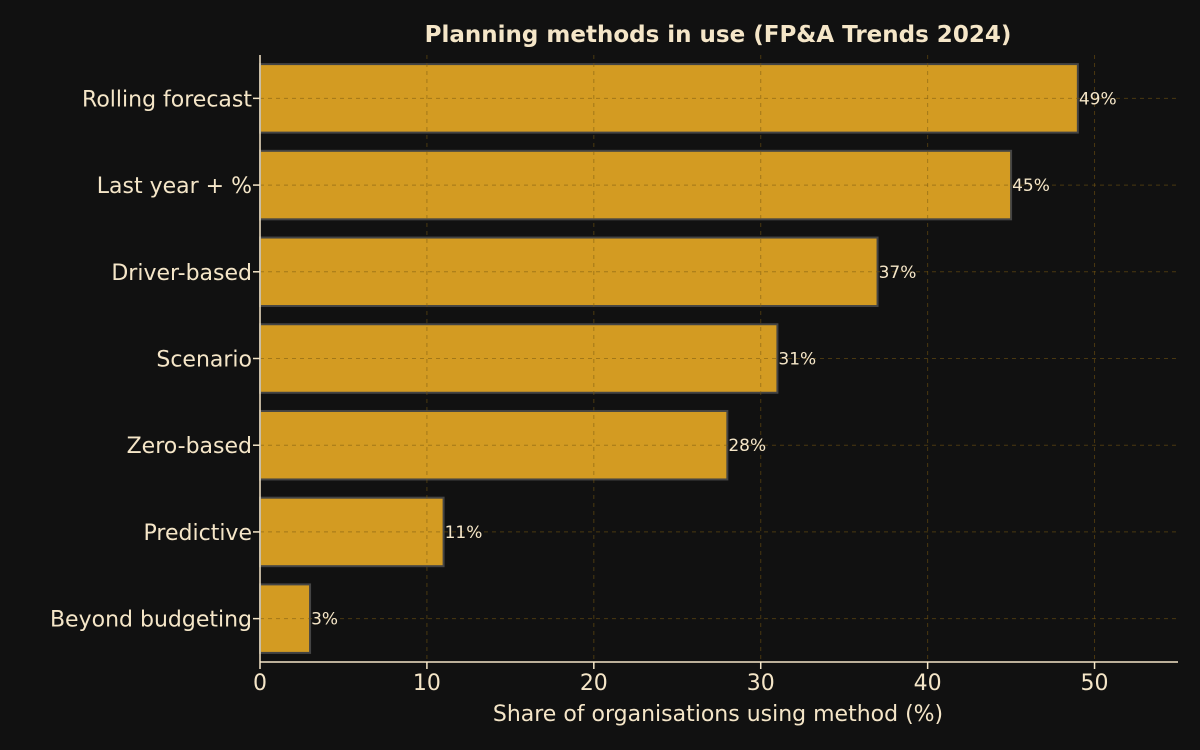 Image resolution: width=1200 pixels, height=750 pixels. What do you see at coordinates (569, 272) in the screenshot?
I see `bar` at bounding box center [569, 272].